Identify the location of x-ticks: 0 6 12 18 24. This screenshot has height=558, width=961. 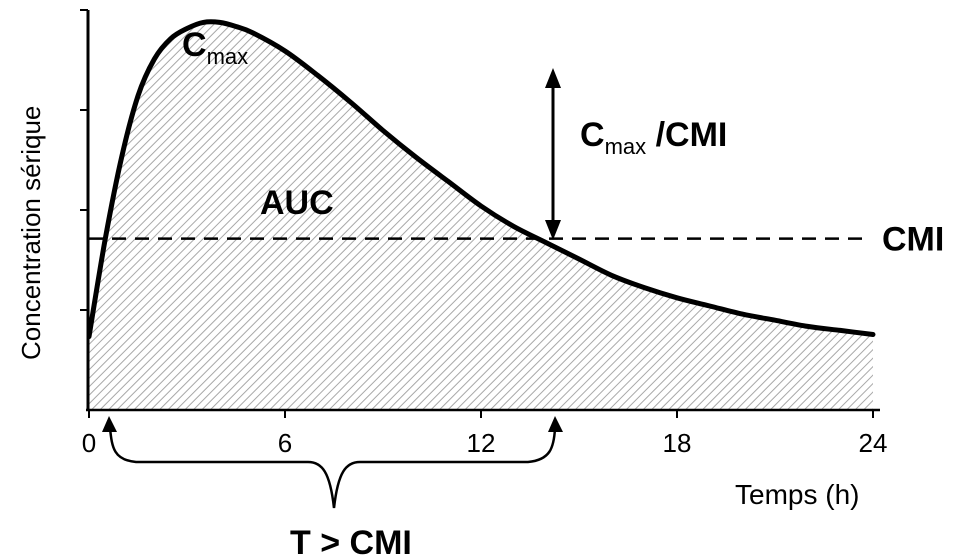
(485, 434).